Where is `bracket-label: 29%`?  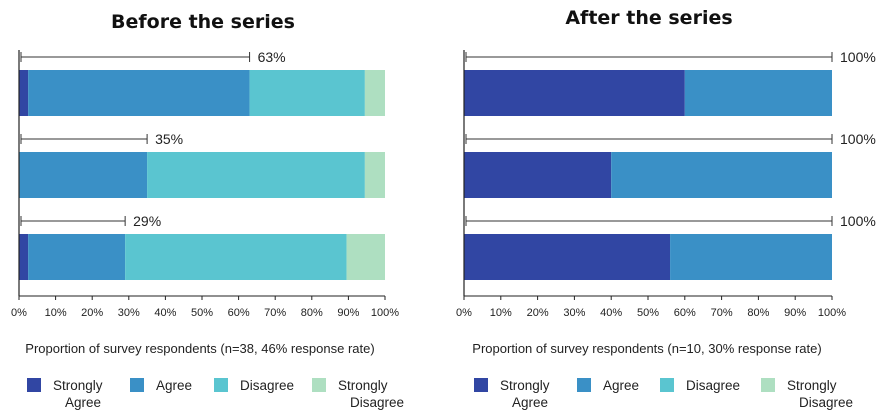 bracket-label: 29% is located at coordinates (147, 221).